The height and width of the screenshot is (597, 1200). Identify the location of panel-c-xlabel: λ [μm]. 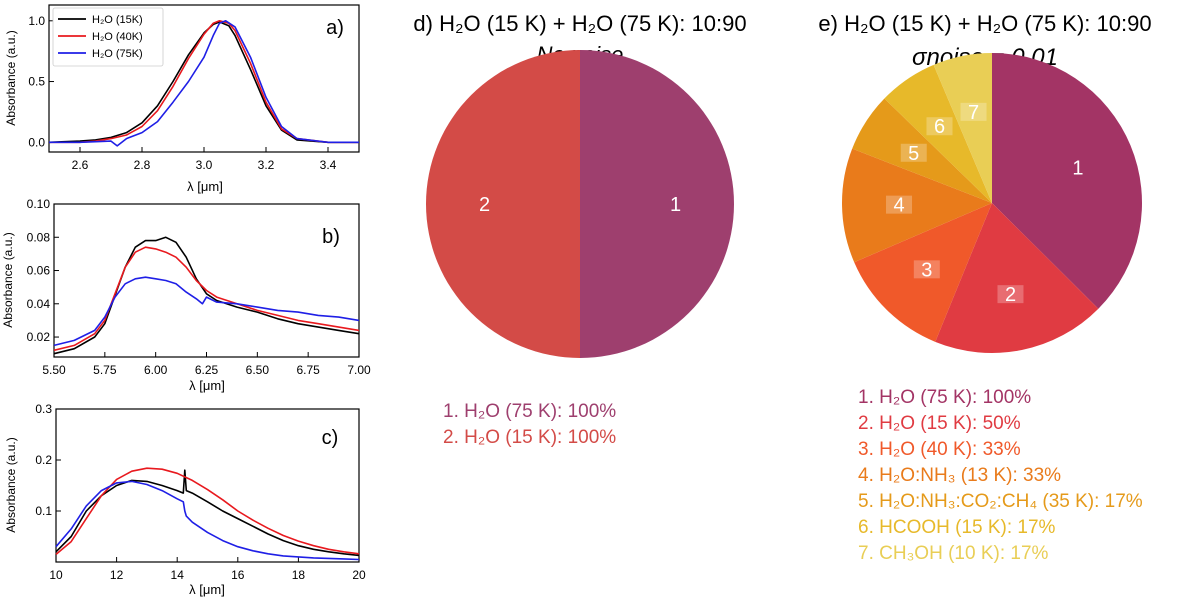
(207, 589).